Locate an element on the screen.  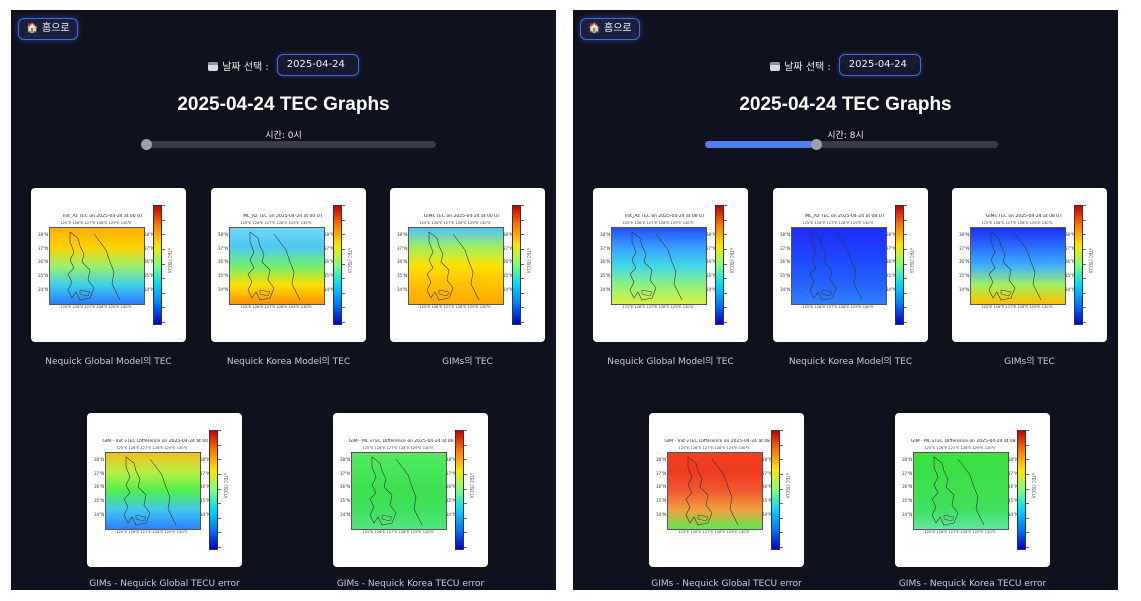
slider-fill is located at coordinates (759, 144).